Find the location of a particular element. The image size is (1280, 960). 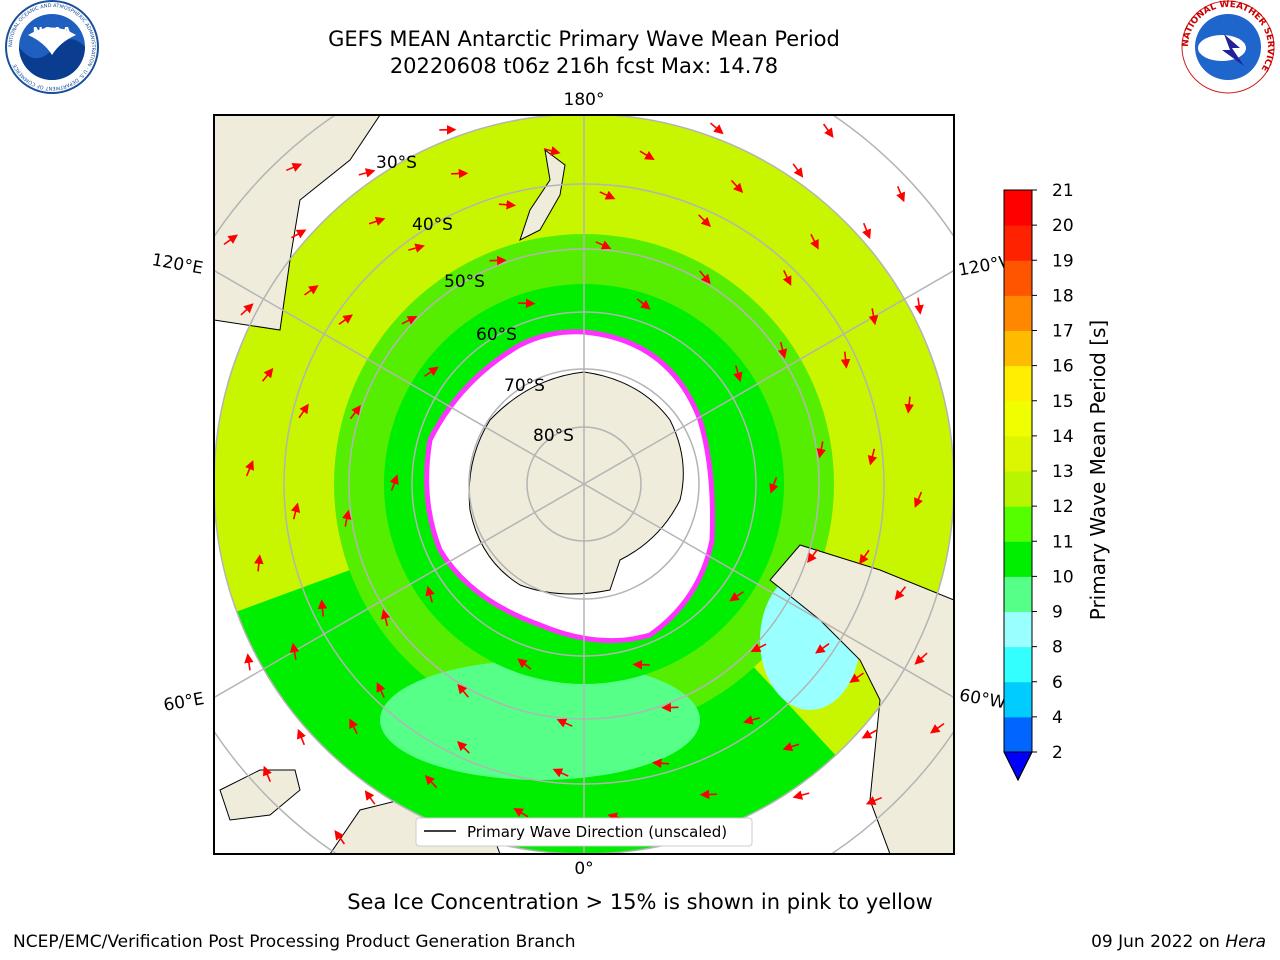

lon-label-60e: 60°E is located at coordinates (184, 702).